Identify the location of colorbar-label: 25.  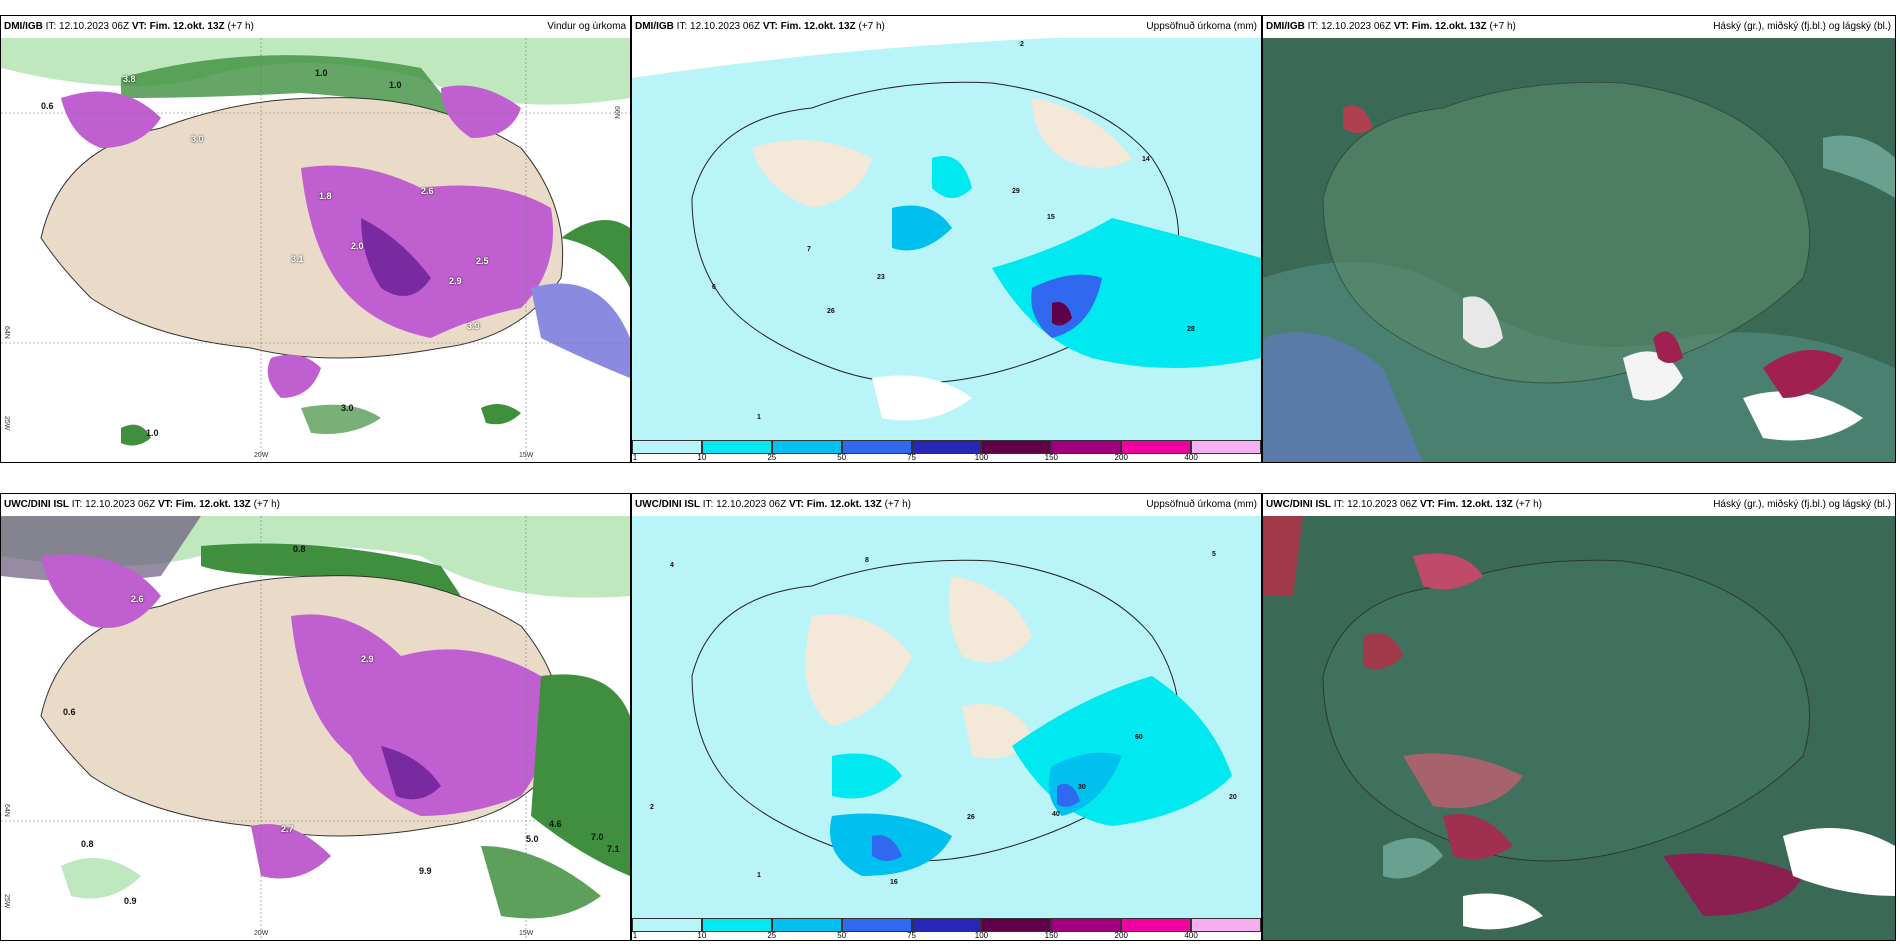
(772, 935).